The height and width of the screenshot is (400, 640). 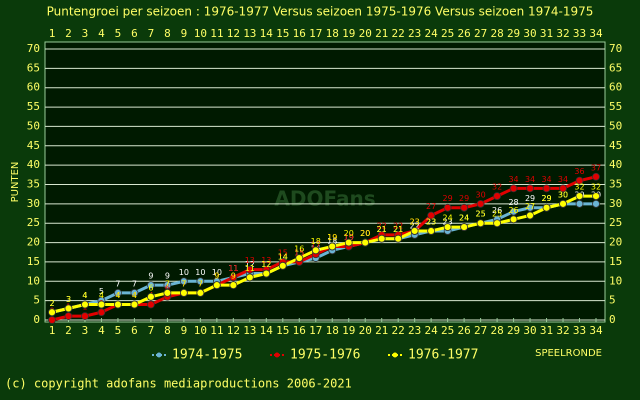 What do you see at coordinates (134, 33) in the screenshot?
I see `x-tick-label-top: 6` at bounding box center [134, 33].